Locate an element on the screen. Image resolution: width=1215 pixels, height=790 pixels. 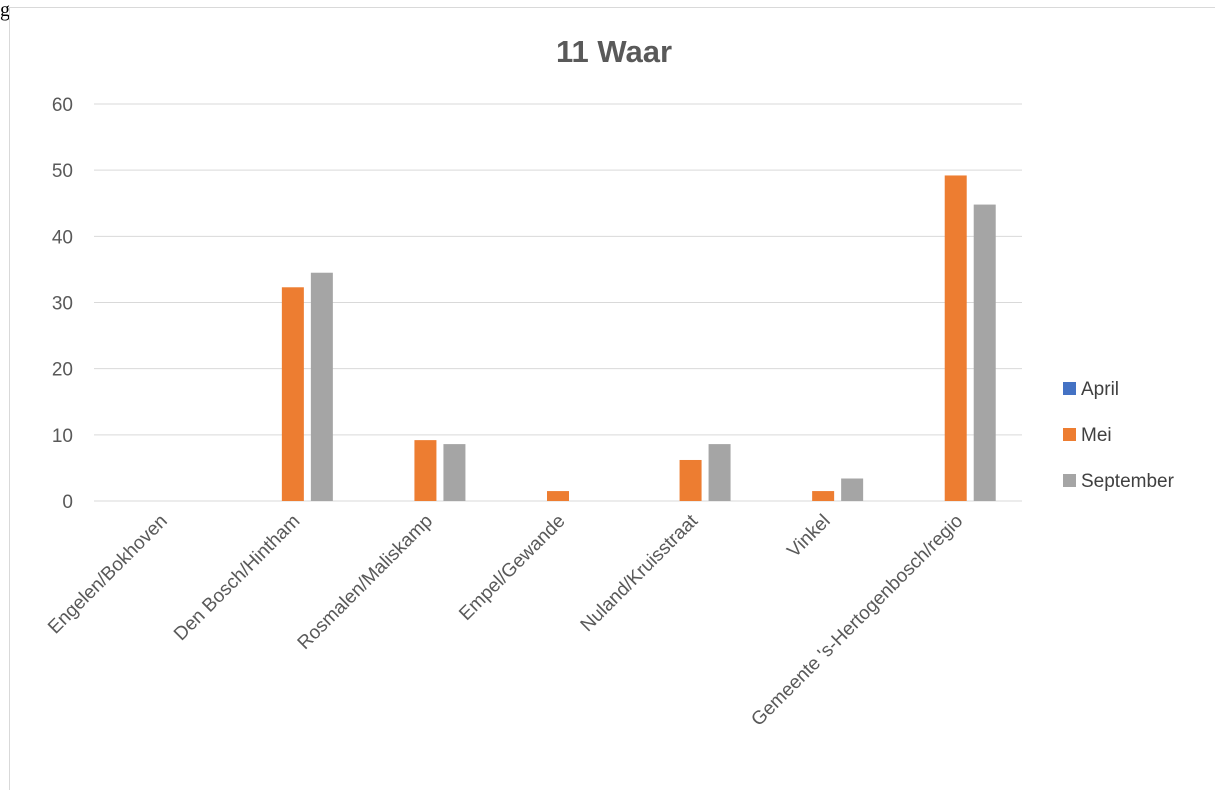
y-tick-label: 10 is located at coordinates (62, 436).